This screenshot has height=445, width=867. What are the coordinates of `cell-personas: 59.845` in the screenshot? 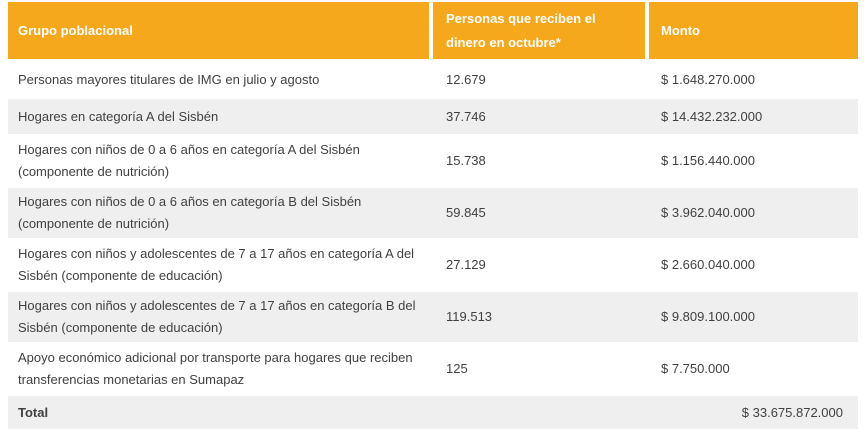 It's located at (466, 212).